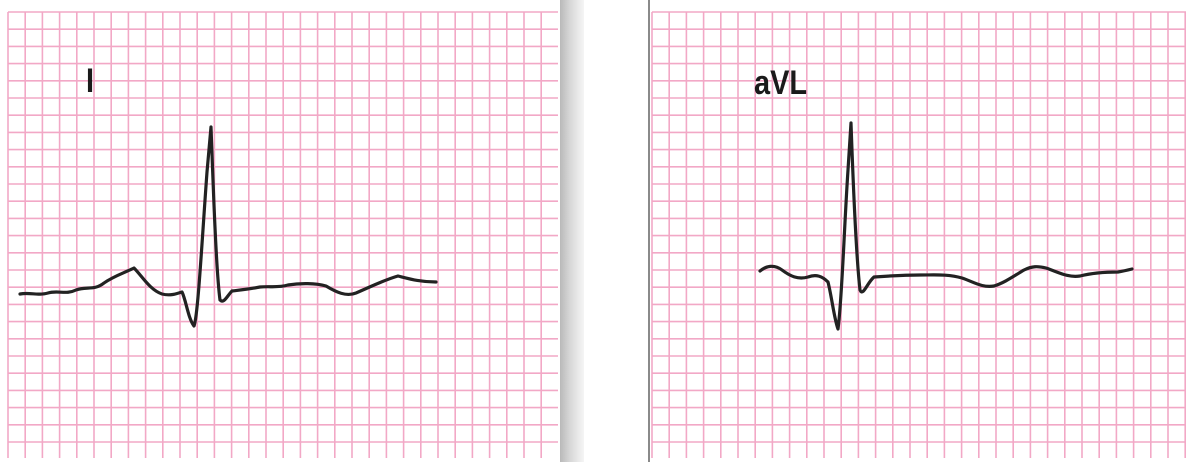 This screenshot has width=1188, height=462. I want to click on ecg-trace-lead-avl, so click(946, 226).